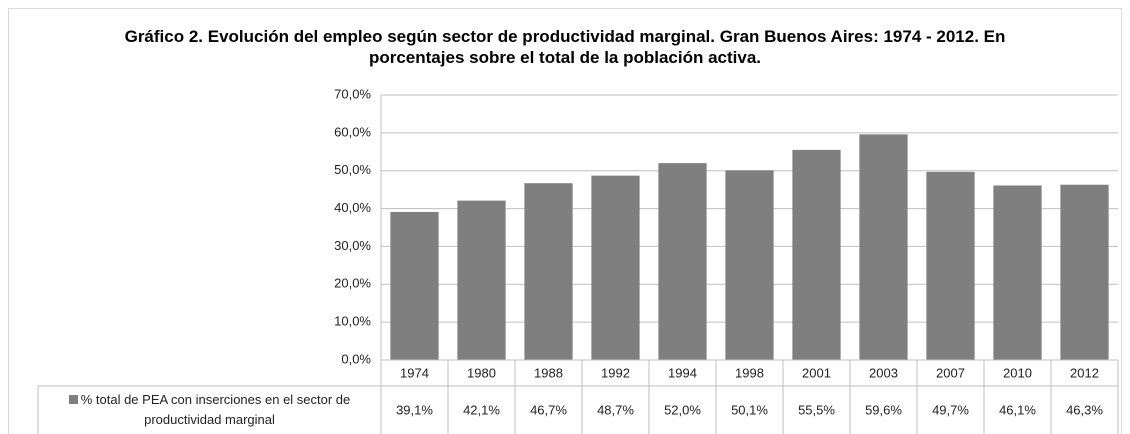  Describe the element at coordinates (1017, 409) in the screenshot. I see `data-label: 46,1%` at that location.